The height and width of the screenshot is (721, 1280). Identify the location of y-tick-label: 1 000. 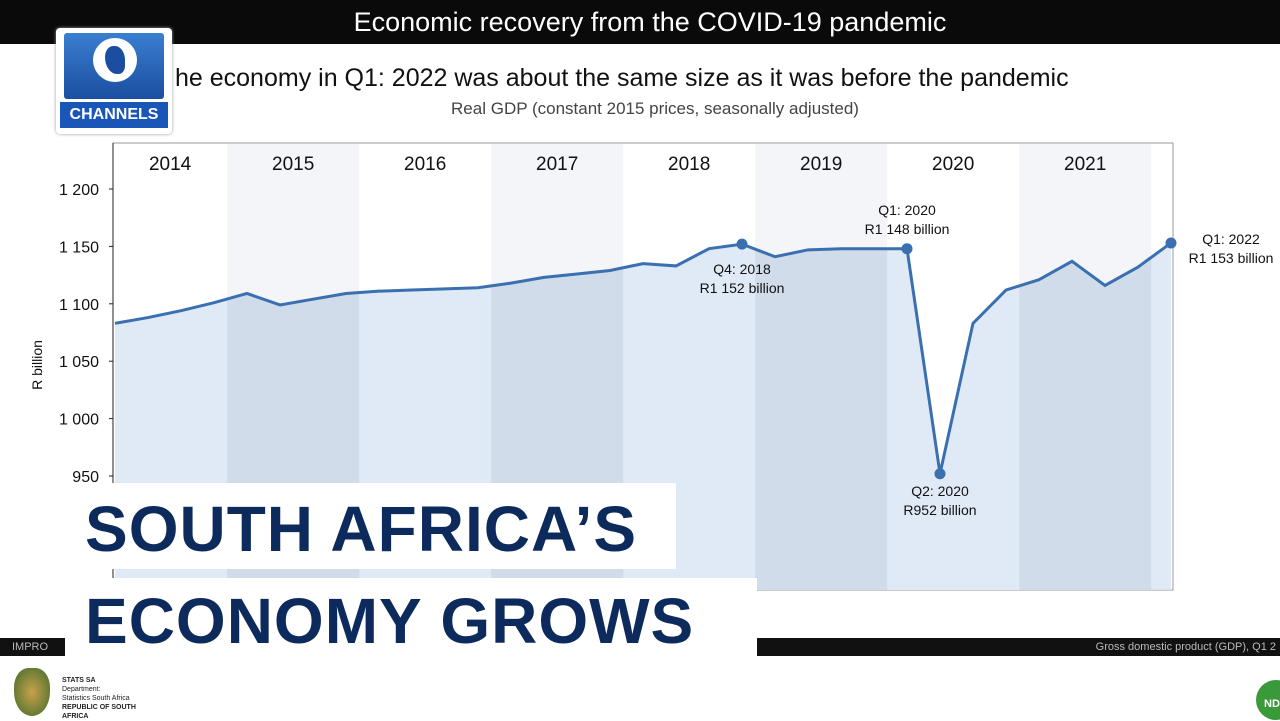
(79, 420).